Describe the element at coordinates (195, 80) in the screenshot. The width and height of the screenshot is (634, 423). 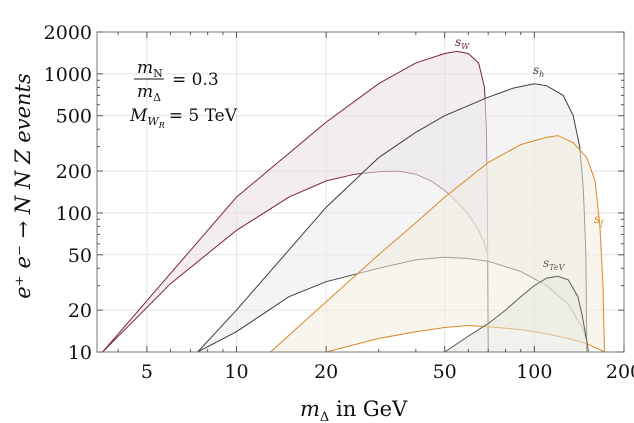
I see `ratio-value: = 0.3` at that location.